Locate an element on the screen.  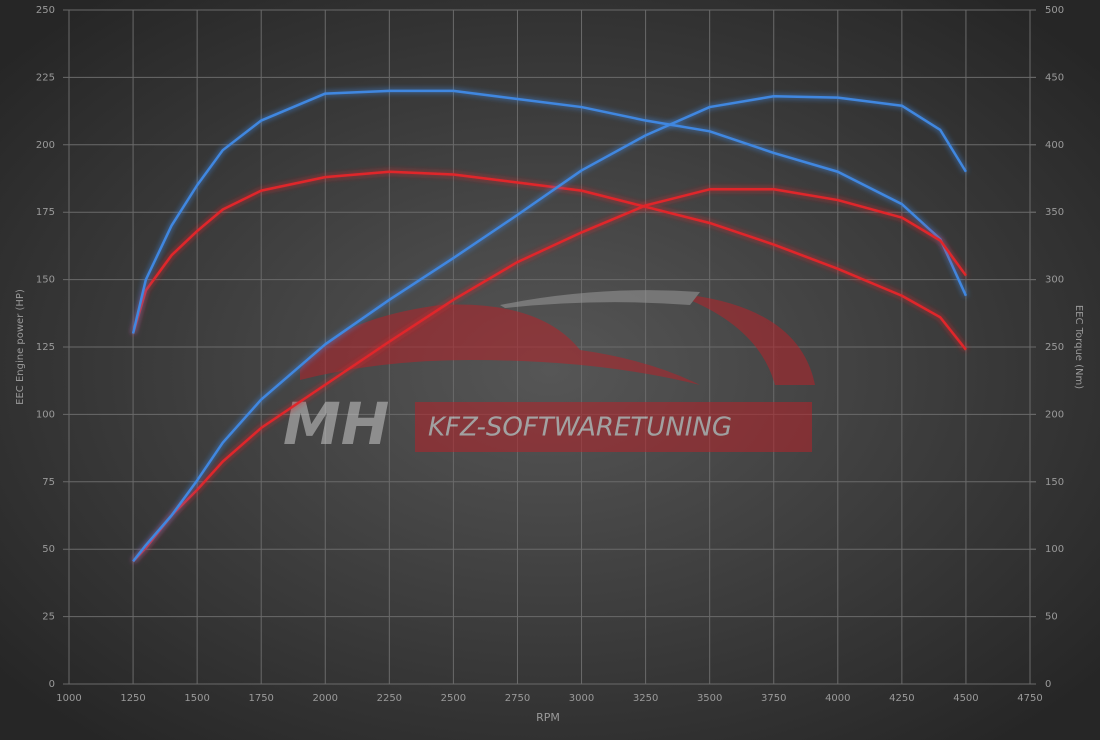
x-tick-label: 2000 is located at coordinates (325, 698).